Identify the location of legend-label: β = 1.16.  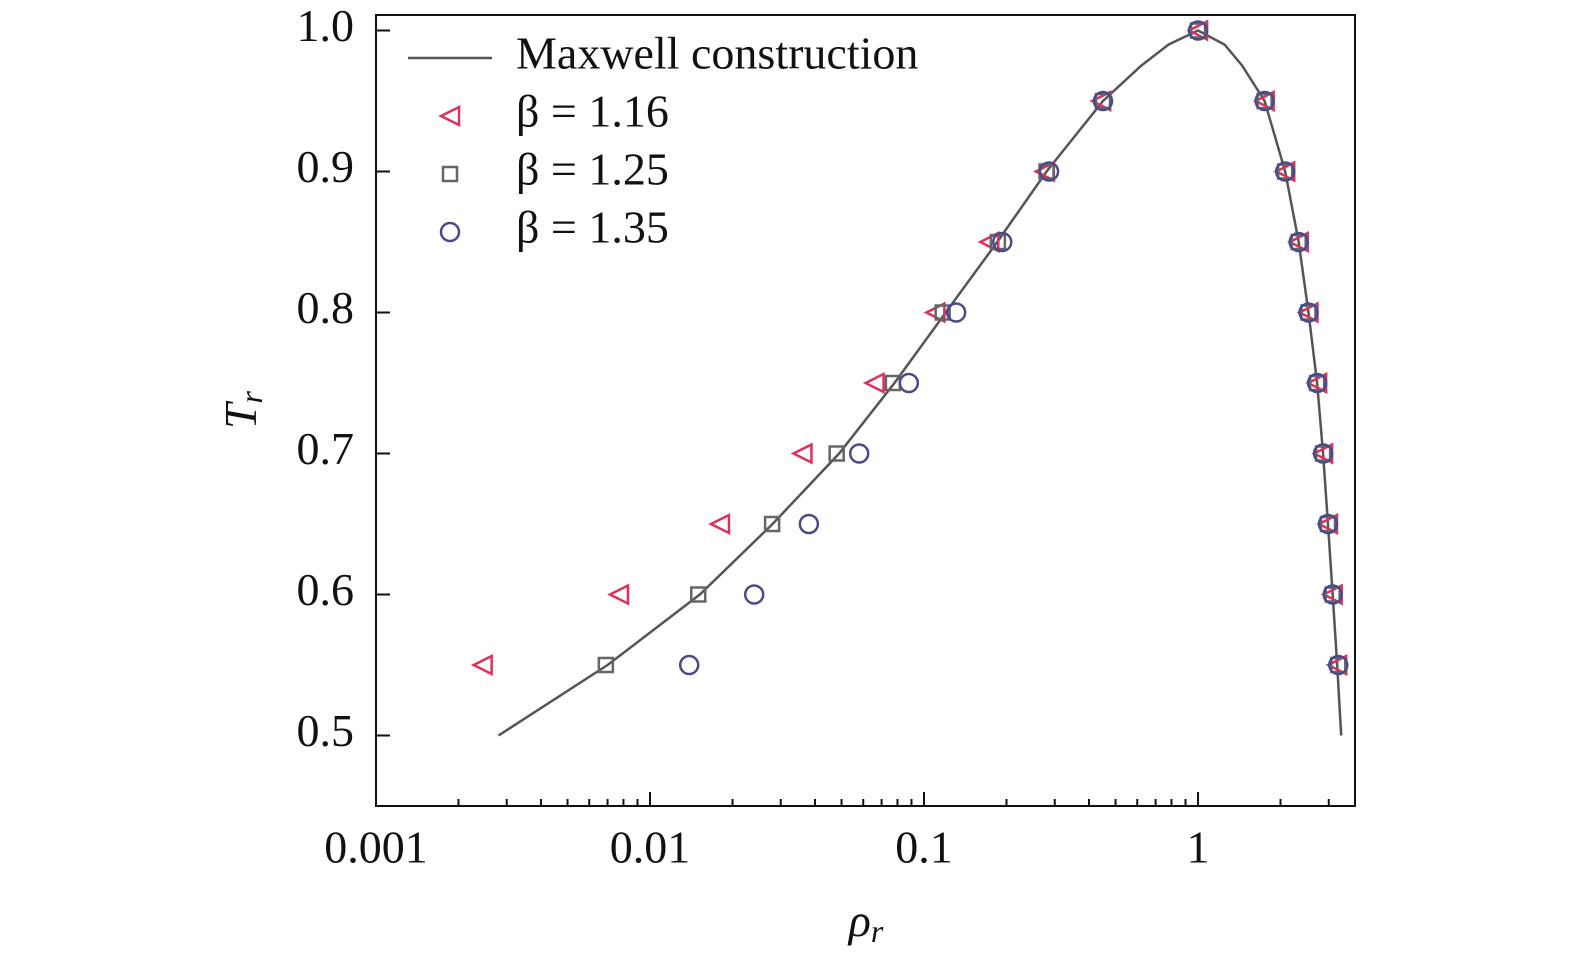
(592, 111).